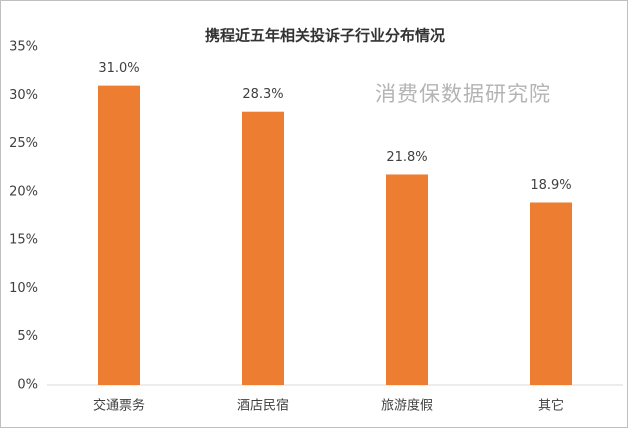 The height and width of the screenshot is (428, 628). I want to click on x-tick-label: 旅游度假, so click(407, 406).